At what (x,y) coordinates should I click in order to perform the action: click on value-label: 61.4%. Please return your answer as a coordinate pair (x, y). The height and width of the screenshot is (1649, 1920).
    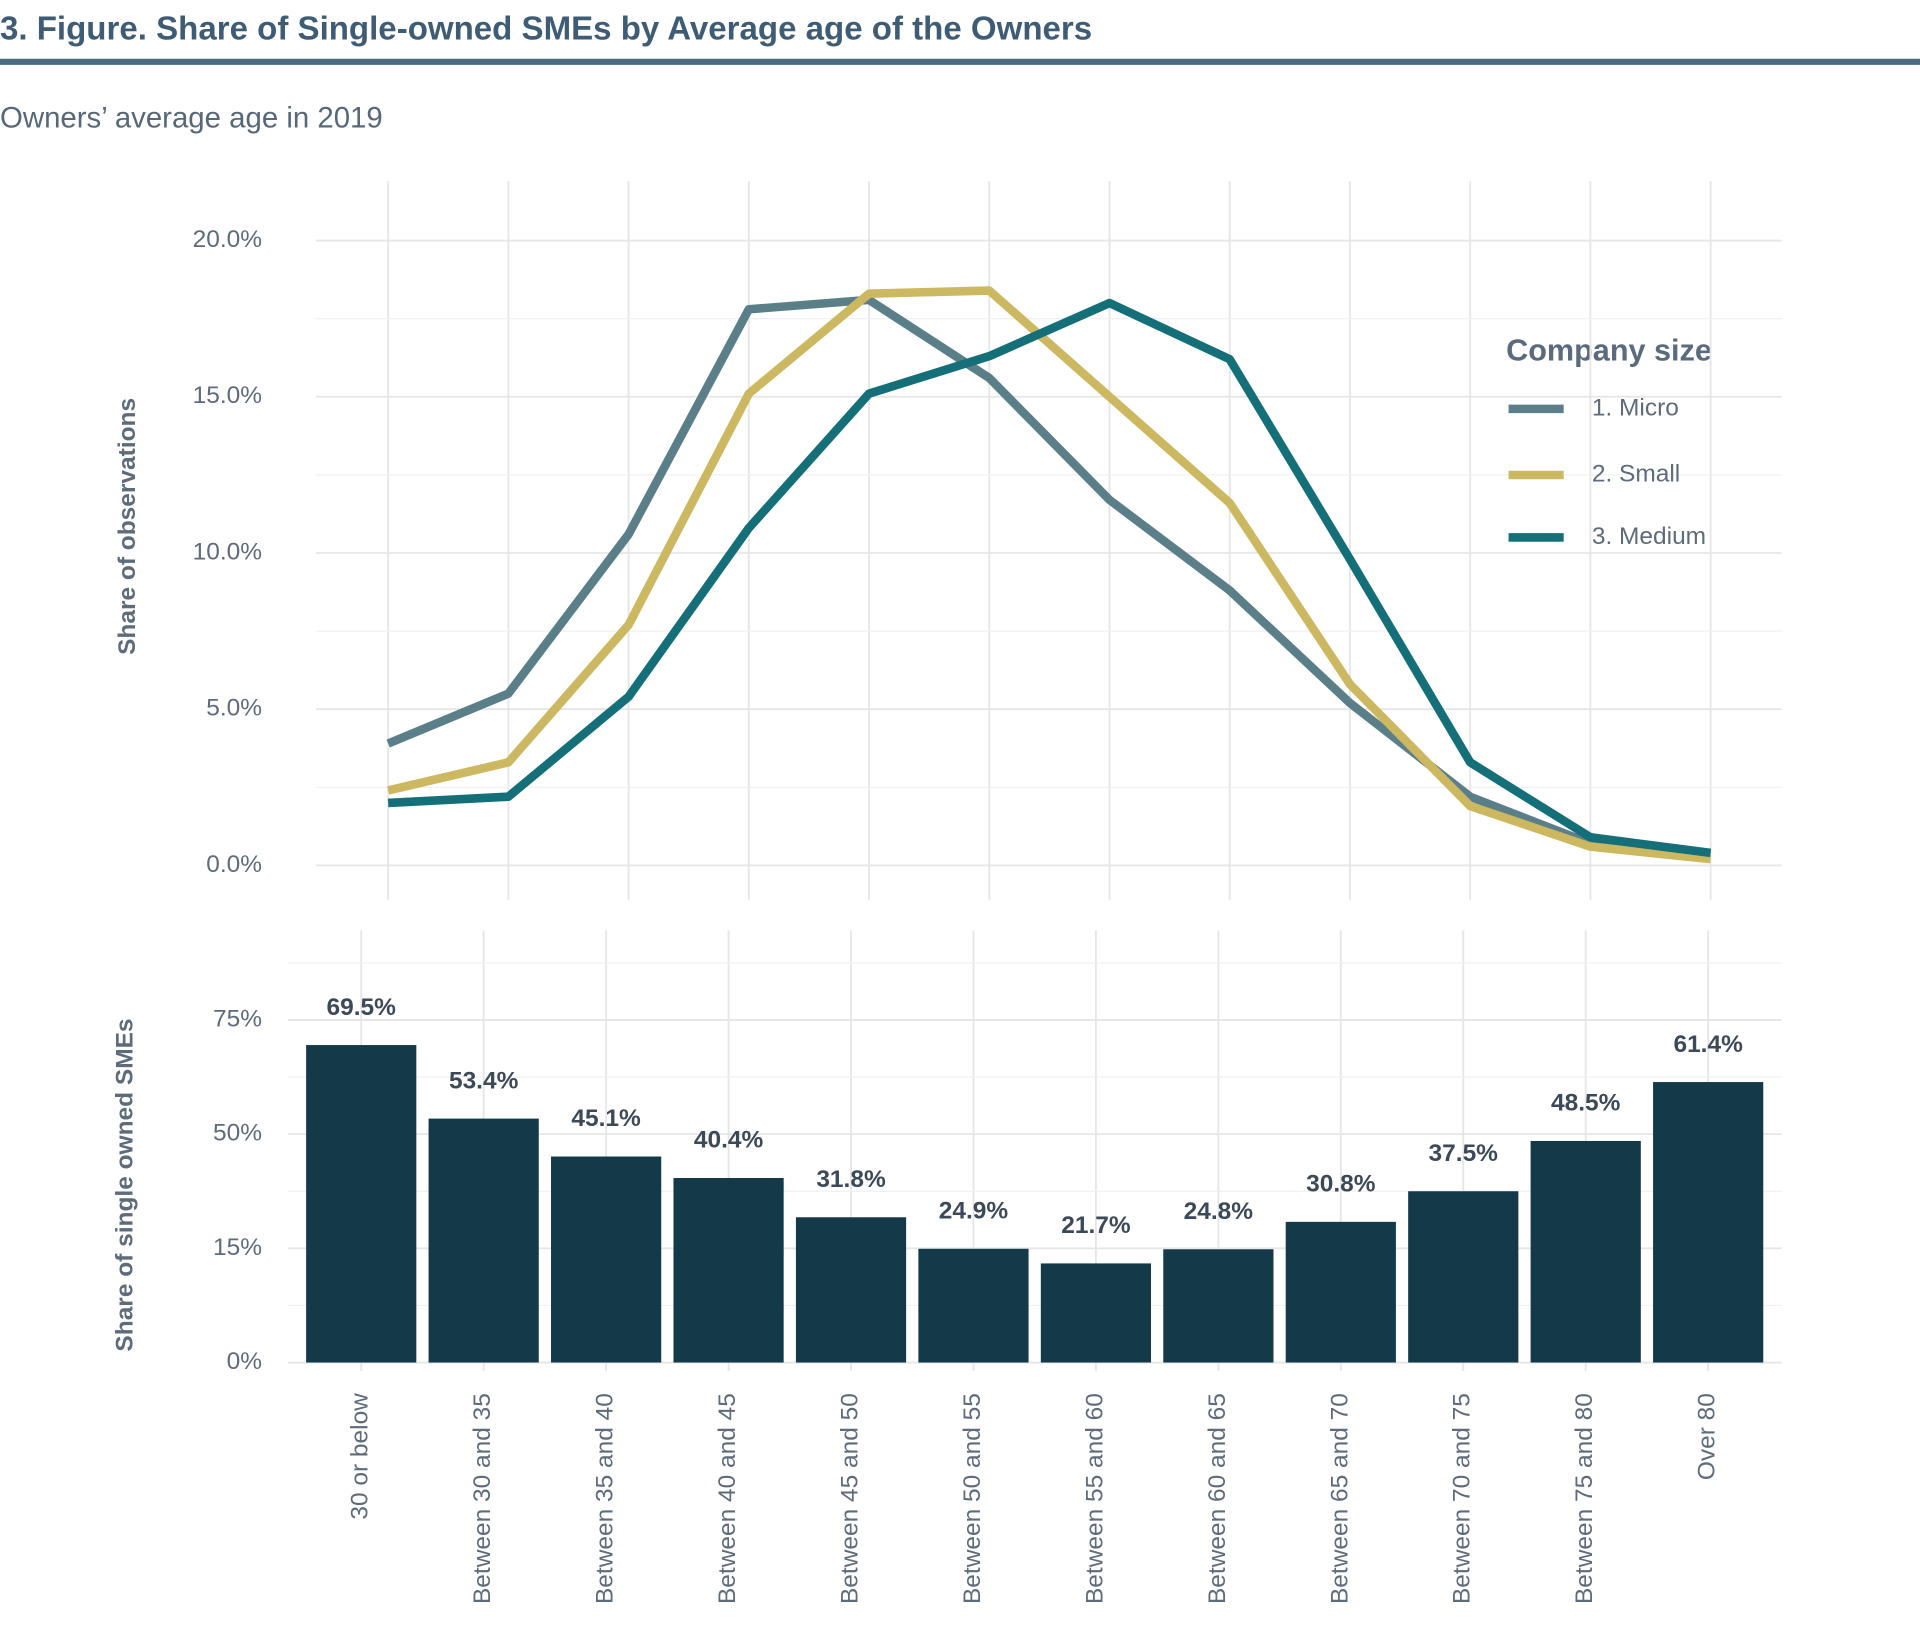
    Looking at the image, I should click on (1708, 1044).